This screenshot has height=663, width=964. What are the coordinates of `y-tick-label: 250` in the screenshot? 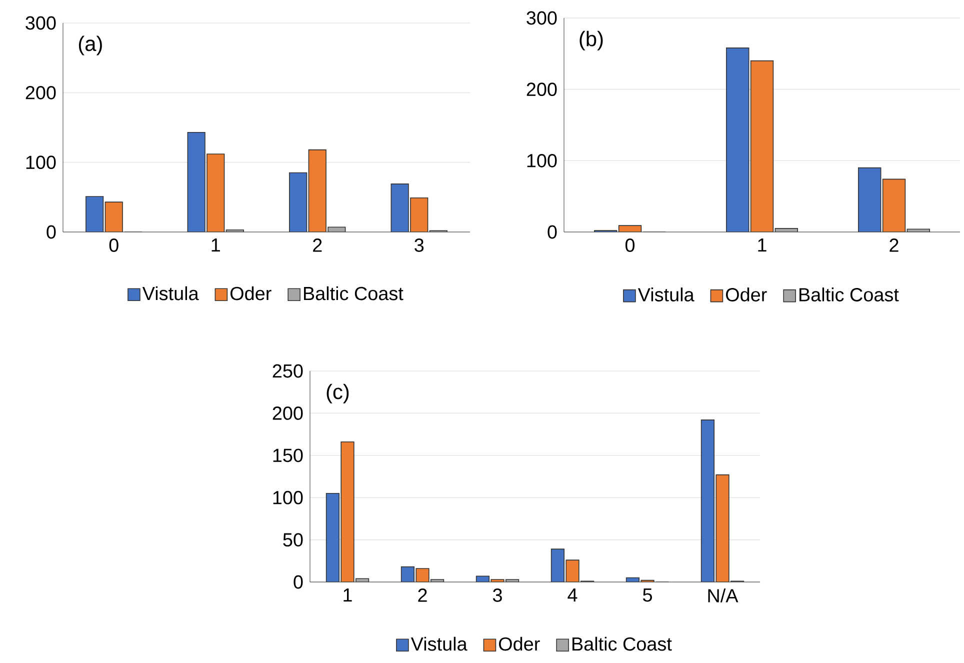 It's located at (287, 371).